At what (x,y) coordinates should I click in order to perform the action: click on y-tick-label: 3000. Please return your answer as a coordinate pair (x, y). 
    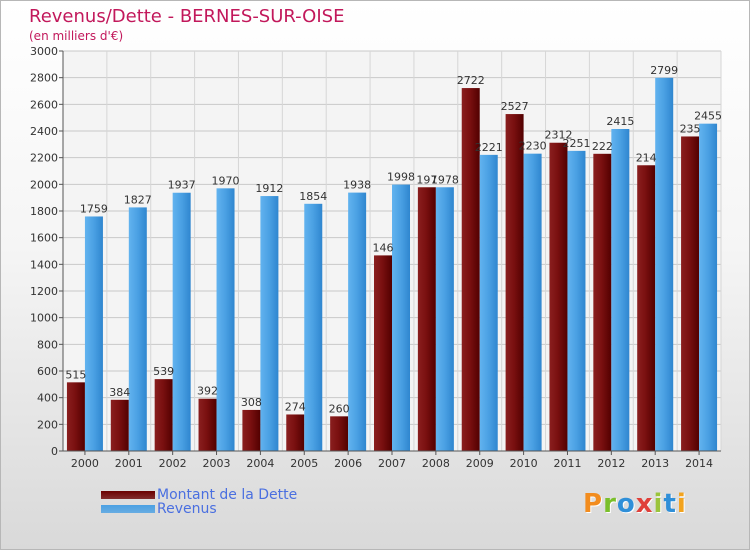
    Looking at the image, I should click on (44, 51).